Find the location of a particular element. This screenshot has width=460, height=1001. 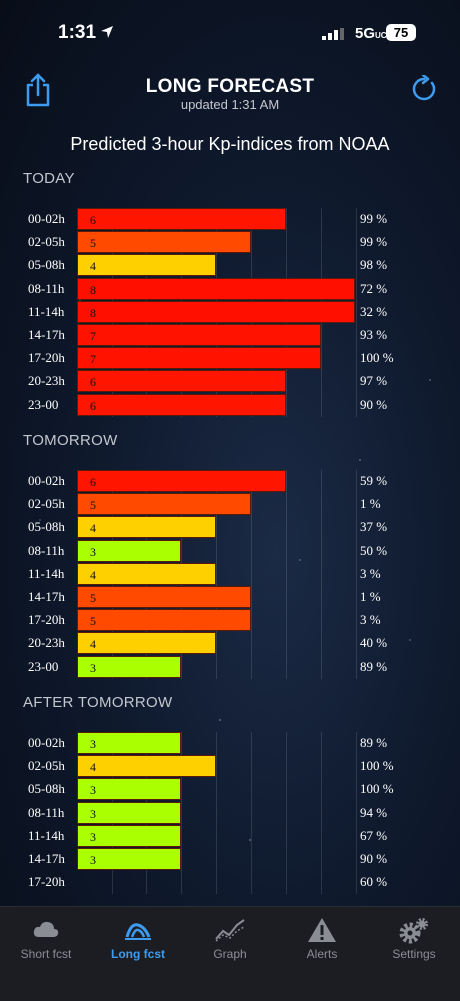

probability-label: 93 % is located at coordinates (374, 334).